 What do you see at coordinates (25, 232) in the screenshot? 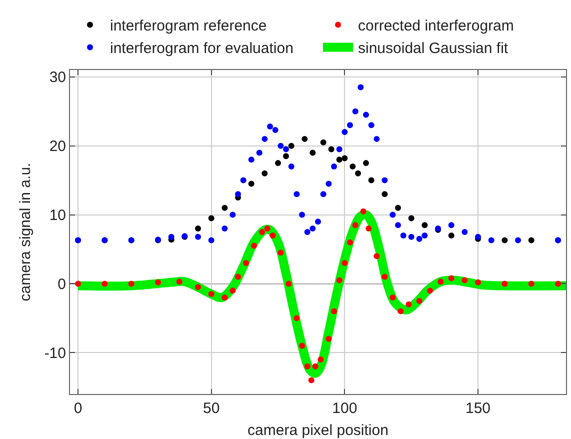
I see `y-axis-title: camera signal in a.u.` at bounding box center [25, 232].